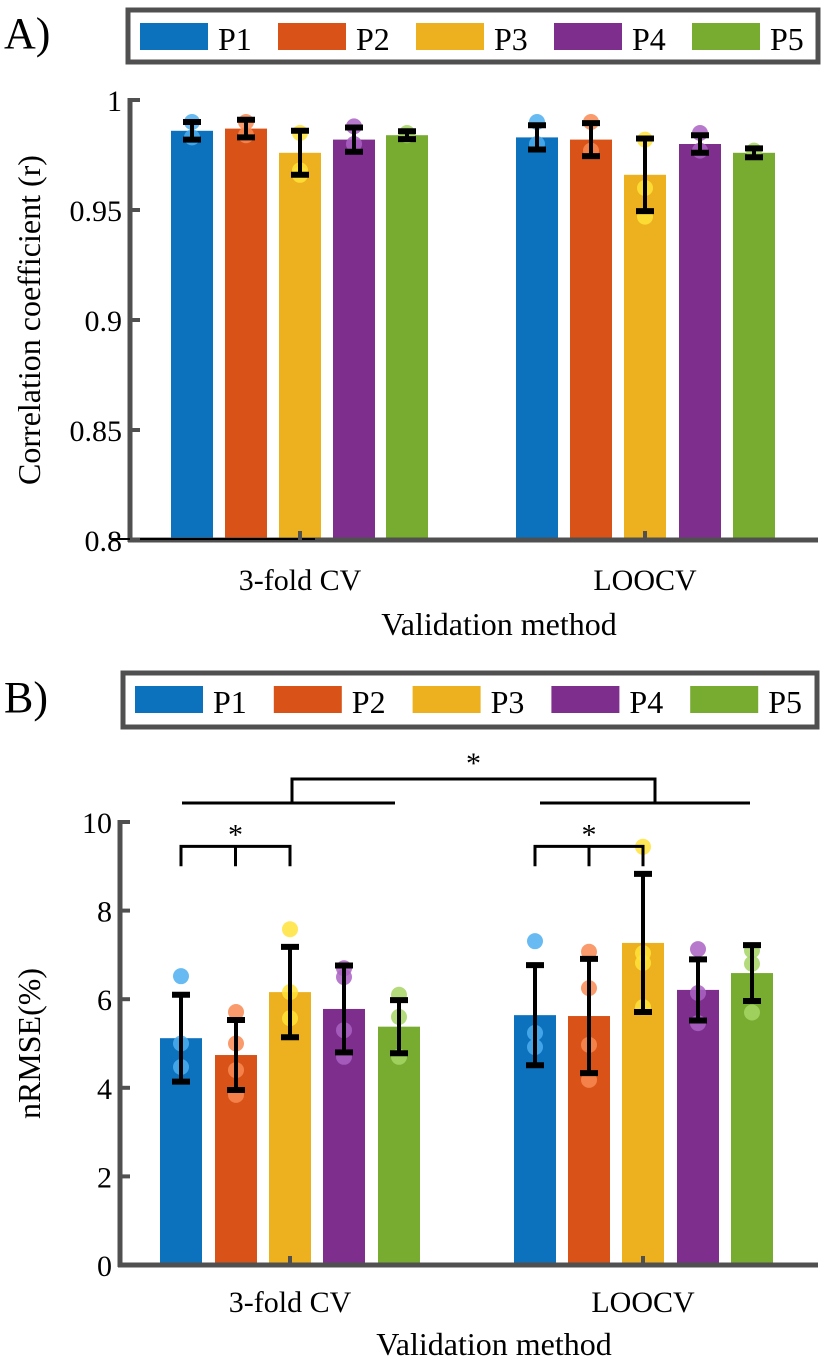 The width and height of the screenshot is (825, 1364). I want to click on y-axis-label: Correlation coefficient (r), so click(29, 320).